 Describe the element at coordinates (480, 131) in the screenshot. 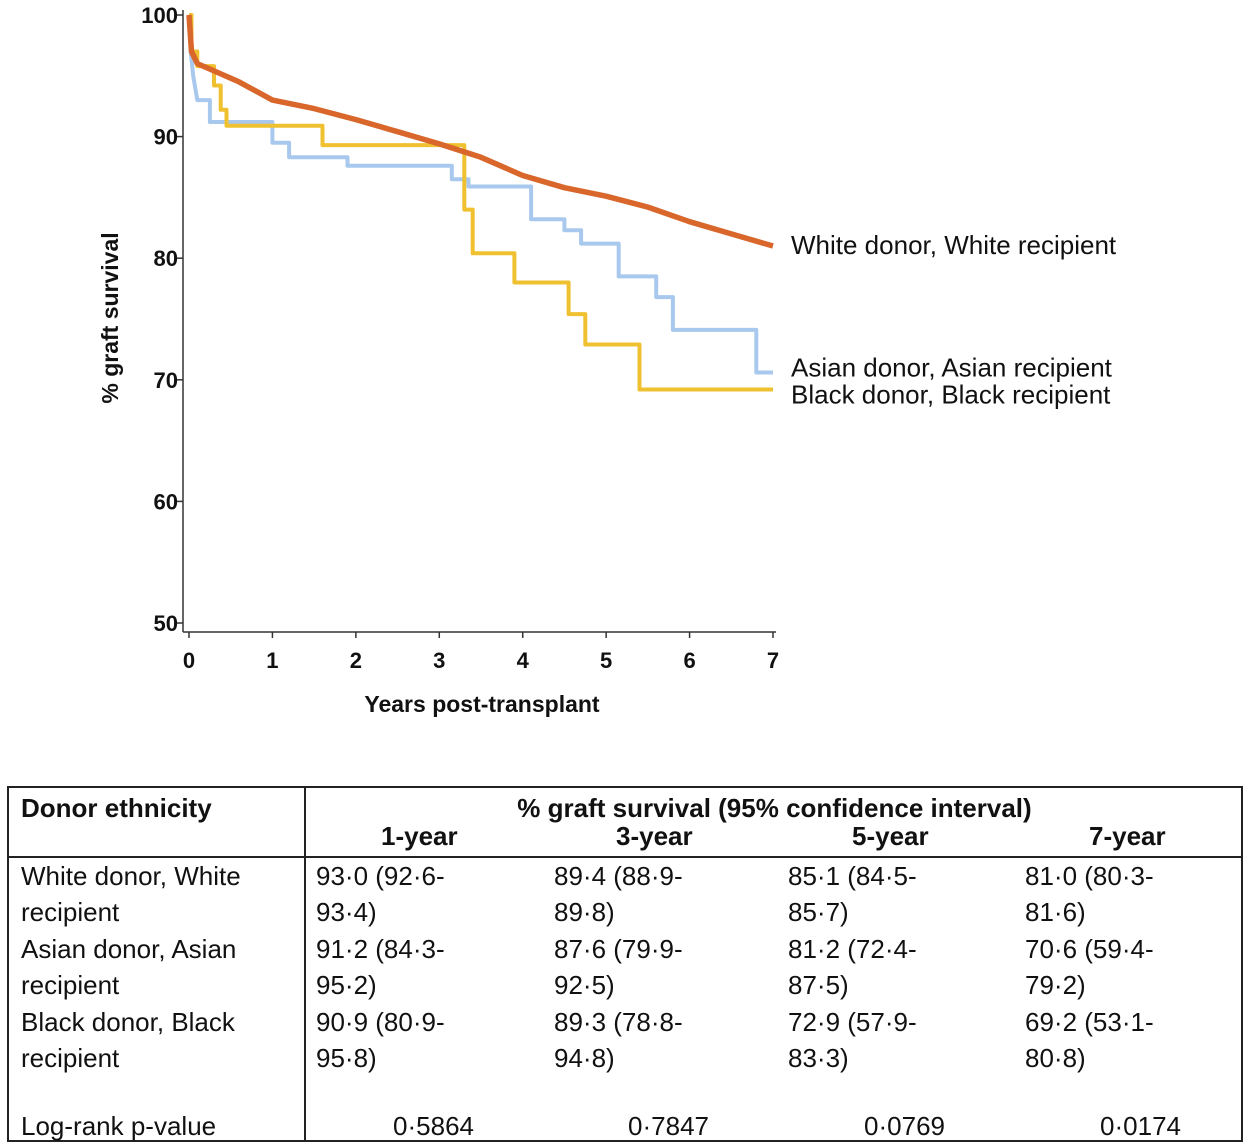

I see `series-line-white` at that location.